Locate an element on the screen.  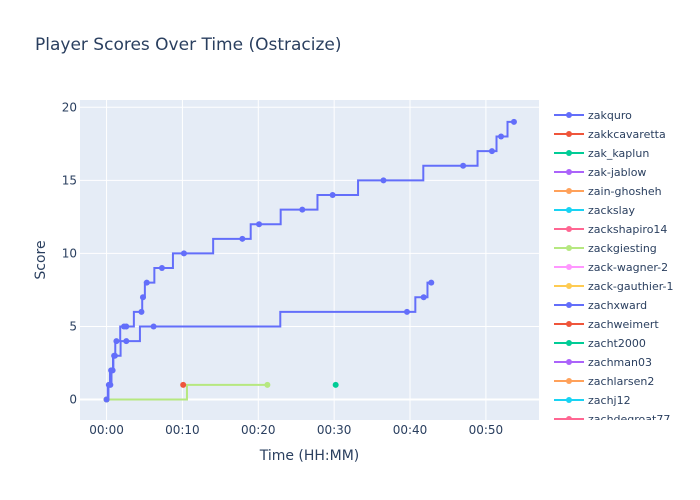
legend-label: zachlarsen2 is located at coordinates (621, 381).